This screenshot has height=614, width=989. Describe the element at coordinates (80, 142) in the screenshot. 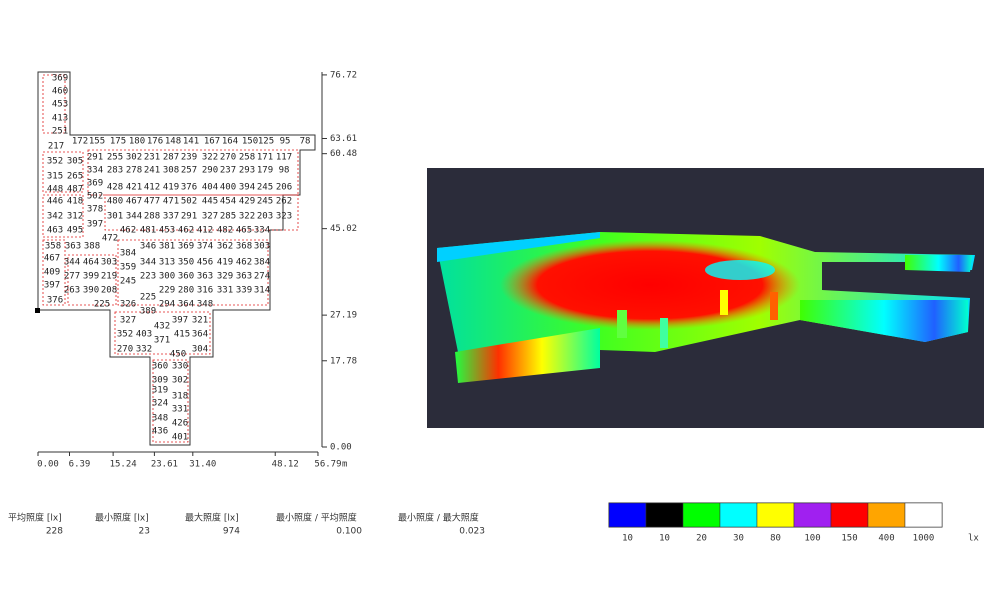

I see `illuminance-value: 172` at that location.